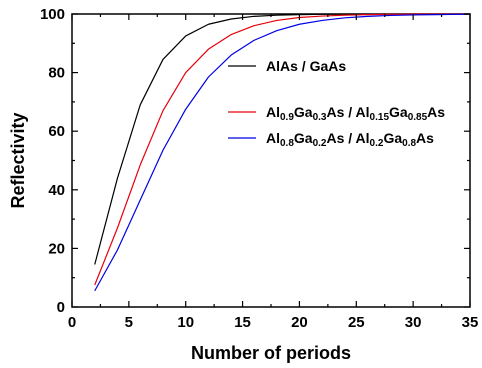  Describe the element at coordinates (56, 190) in the screenshot. I see `y-tick-label: 40` at that location.